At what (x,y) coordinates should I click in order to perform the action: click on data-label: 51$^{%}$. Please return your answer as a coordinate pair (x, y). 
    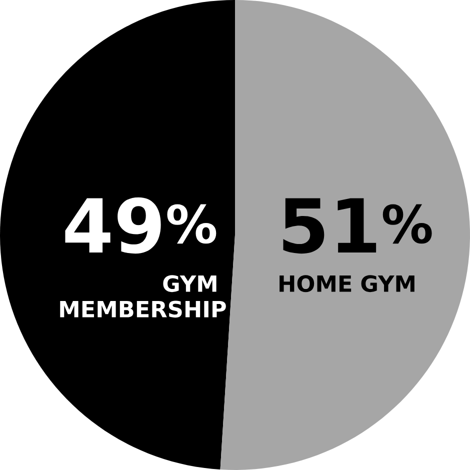
    Looking at the image, I should click on (357, 226).